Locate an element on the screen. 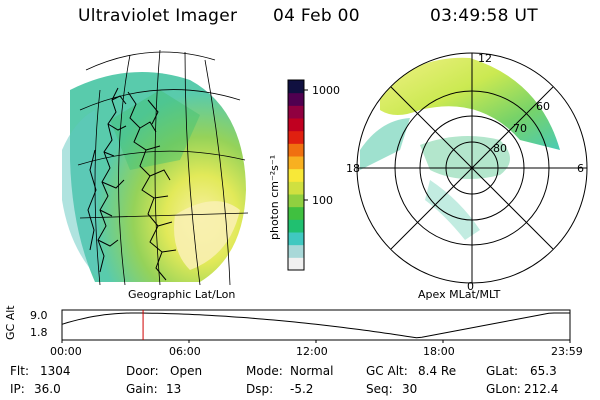  dsp-label: Dsp: is located at coordinates (260, 389).